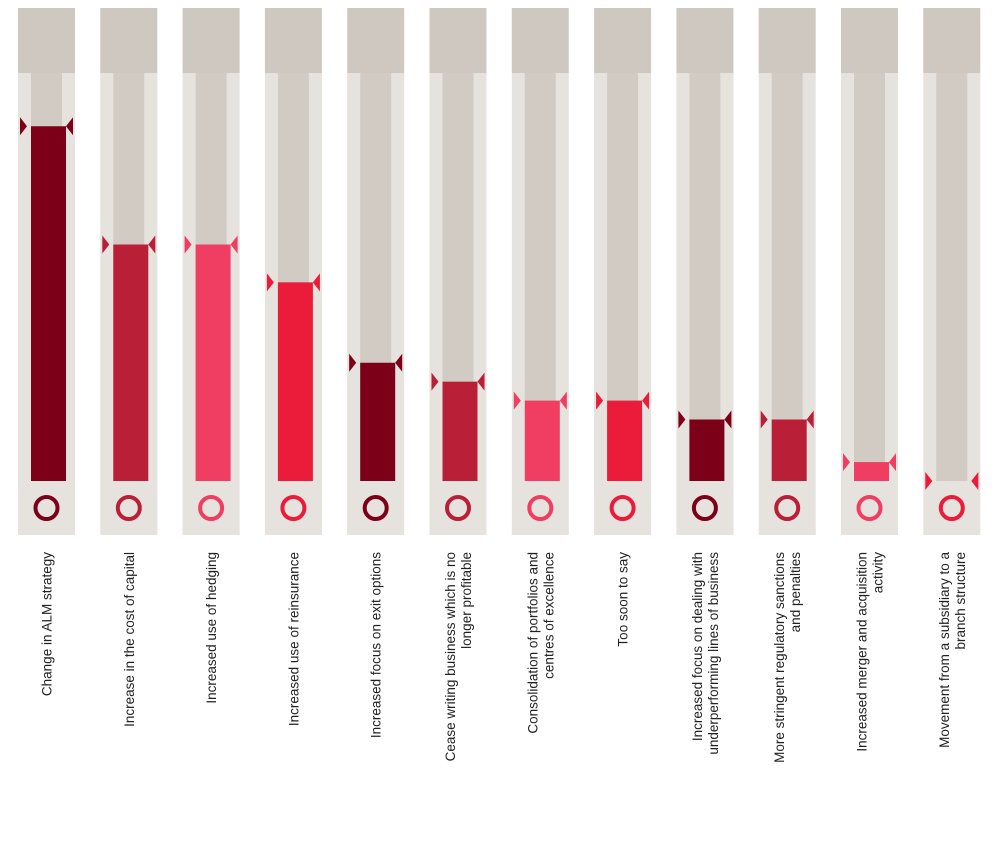 Image resolution: width=996 pixels, height=854 pixels. I want to click on category-label: and penalties, so click(795, 592).